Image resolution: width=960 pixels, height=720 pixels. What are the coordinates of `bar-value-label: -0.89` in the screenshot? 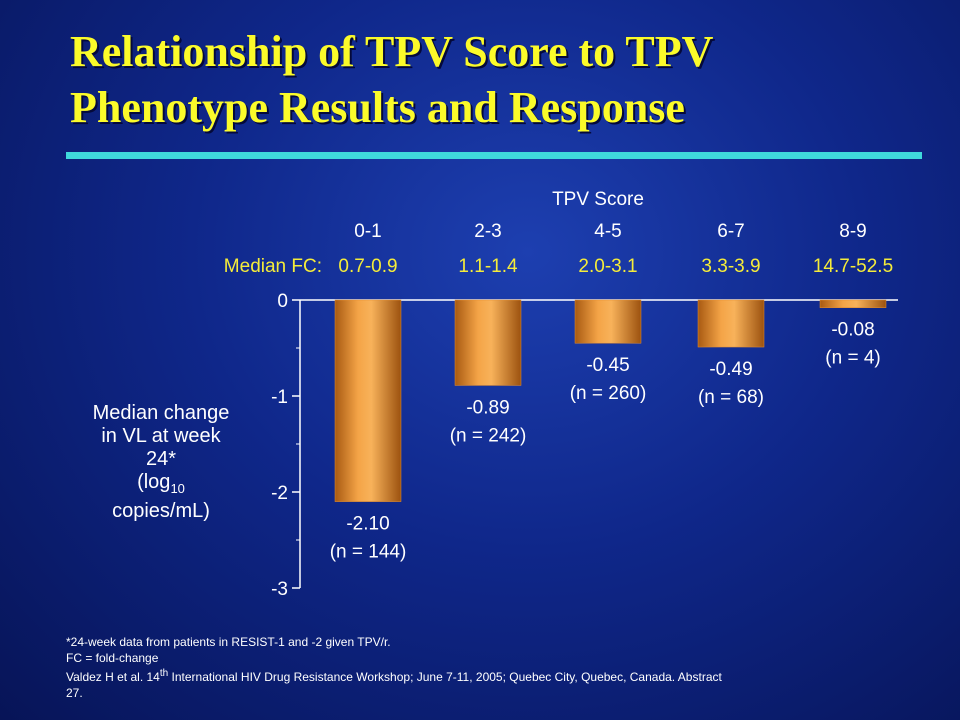 It's located at (487, 407).